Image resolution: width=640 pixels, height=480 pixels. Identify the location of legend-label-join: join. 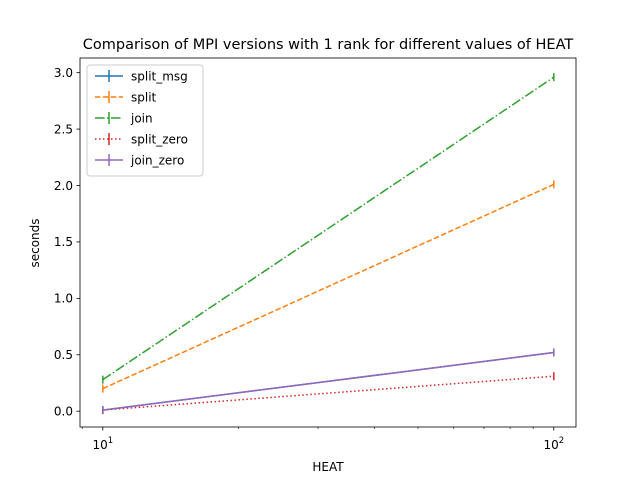
(141, 118).